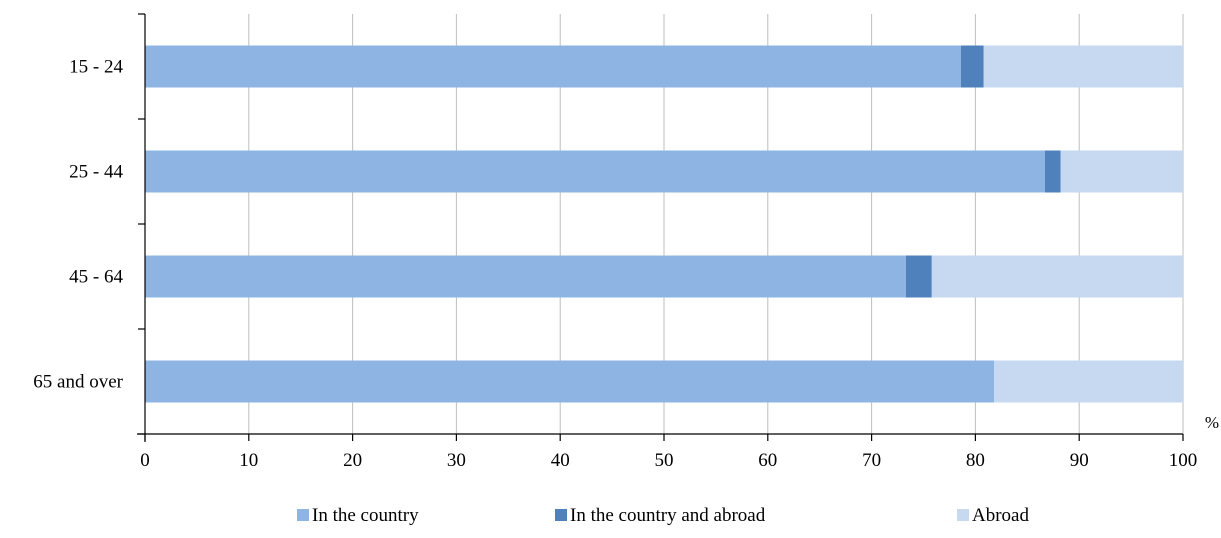 The image size is (1221, 538). What do you see at coordinates (871, 460) in the screenshot?
I see `x-tick-label: 70` at bounding box center [871, 460].